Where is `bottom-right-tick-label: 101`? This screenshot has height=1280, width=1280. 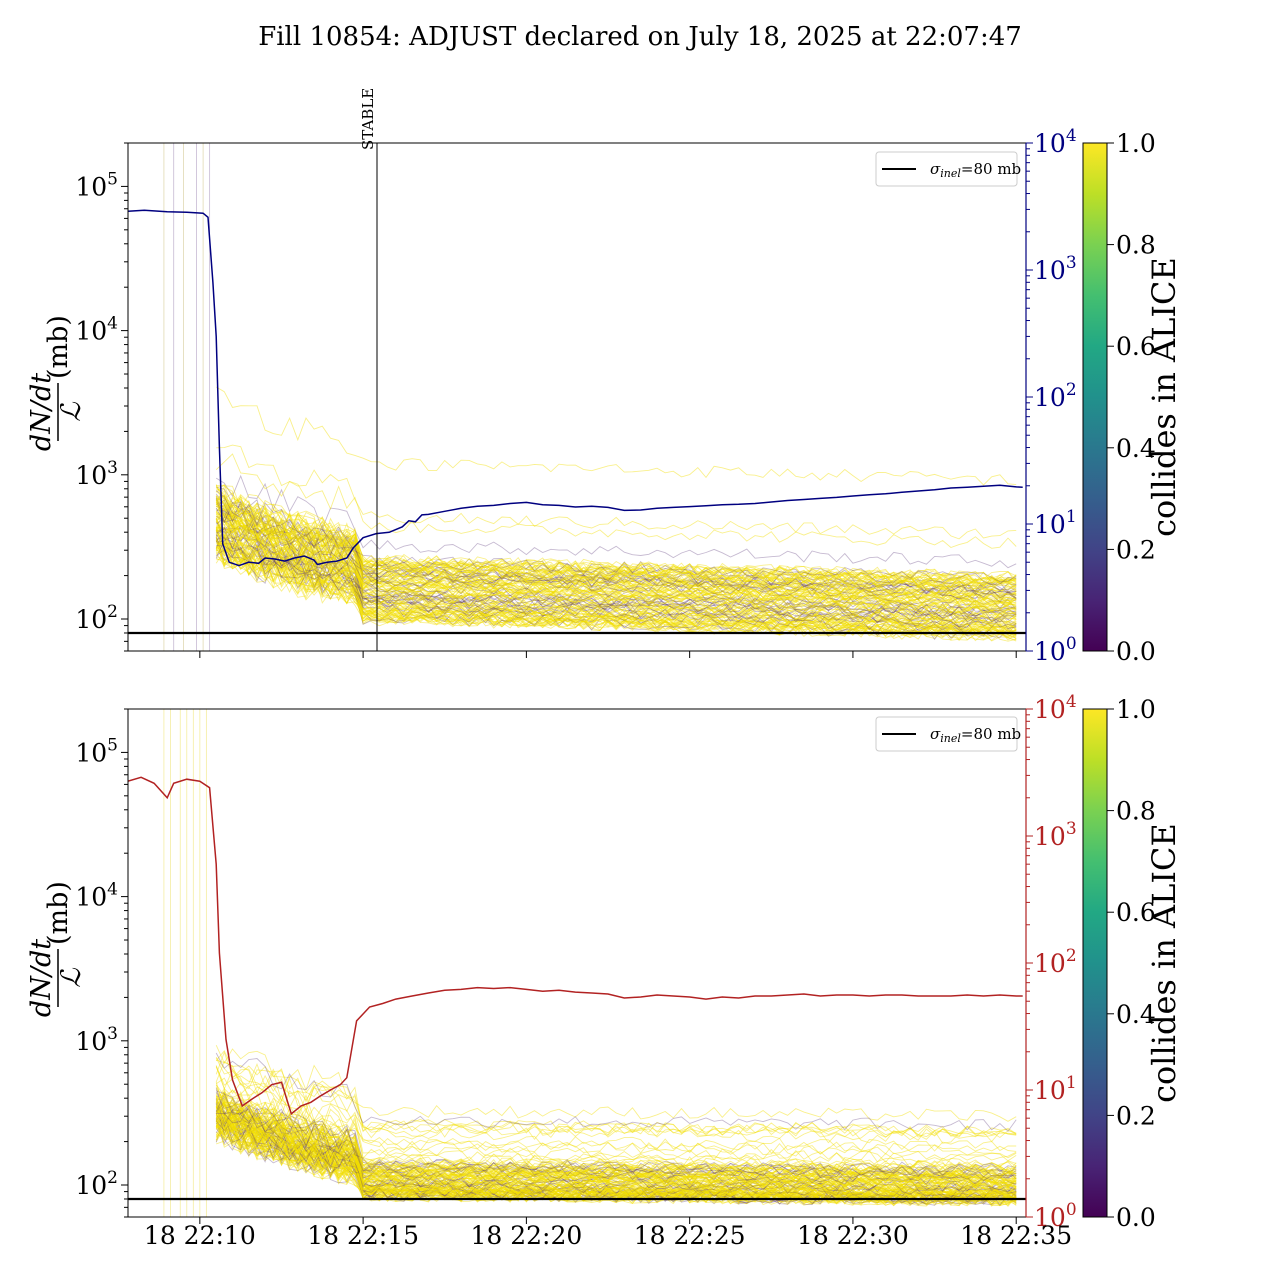 bottom-right-tick-label: 101 is located at coordinates (1055, 1089).